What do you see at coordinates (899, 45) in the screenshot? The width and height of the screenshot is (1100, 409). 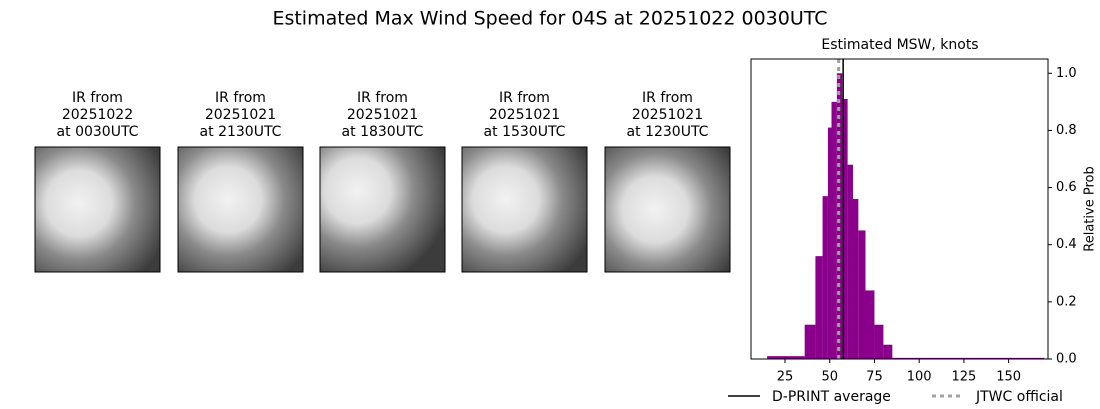 I see `chart-title: Estimated MSW, knots` at bounding box center [899, 45].